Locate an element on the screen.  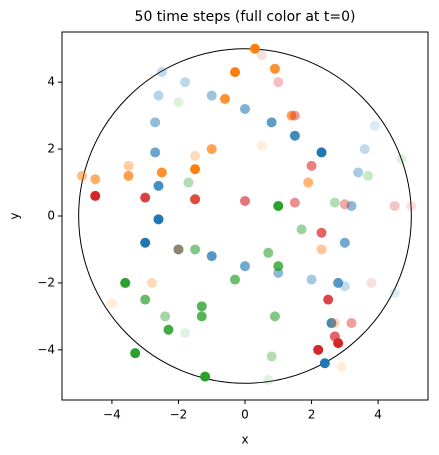
x-axis-label: x is located at coordinates (244, 440).